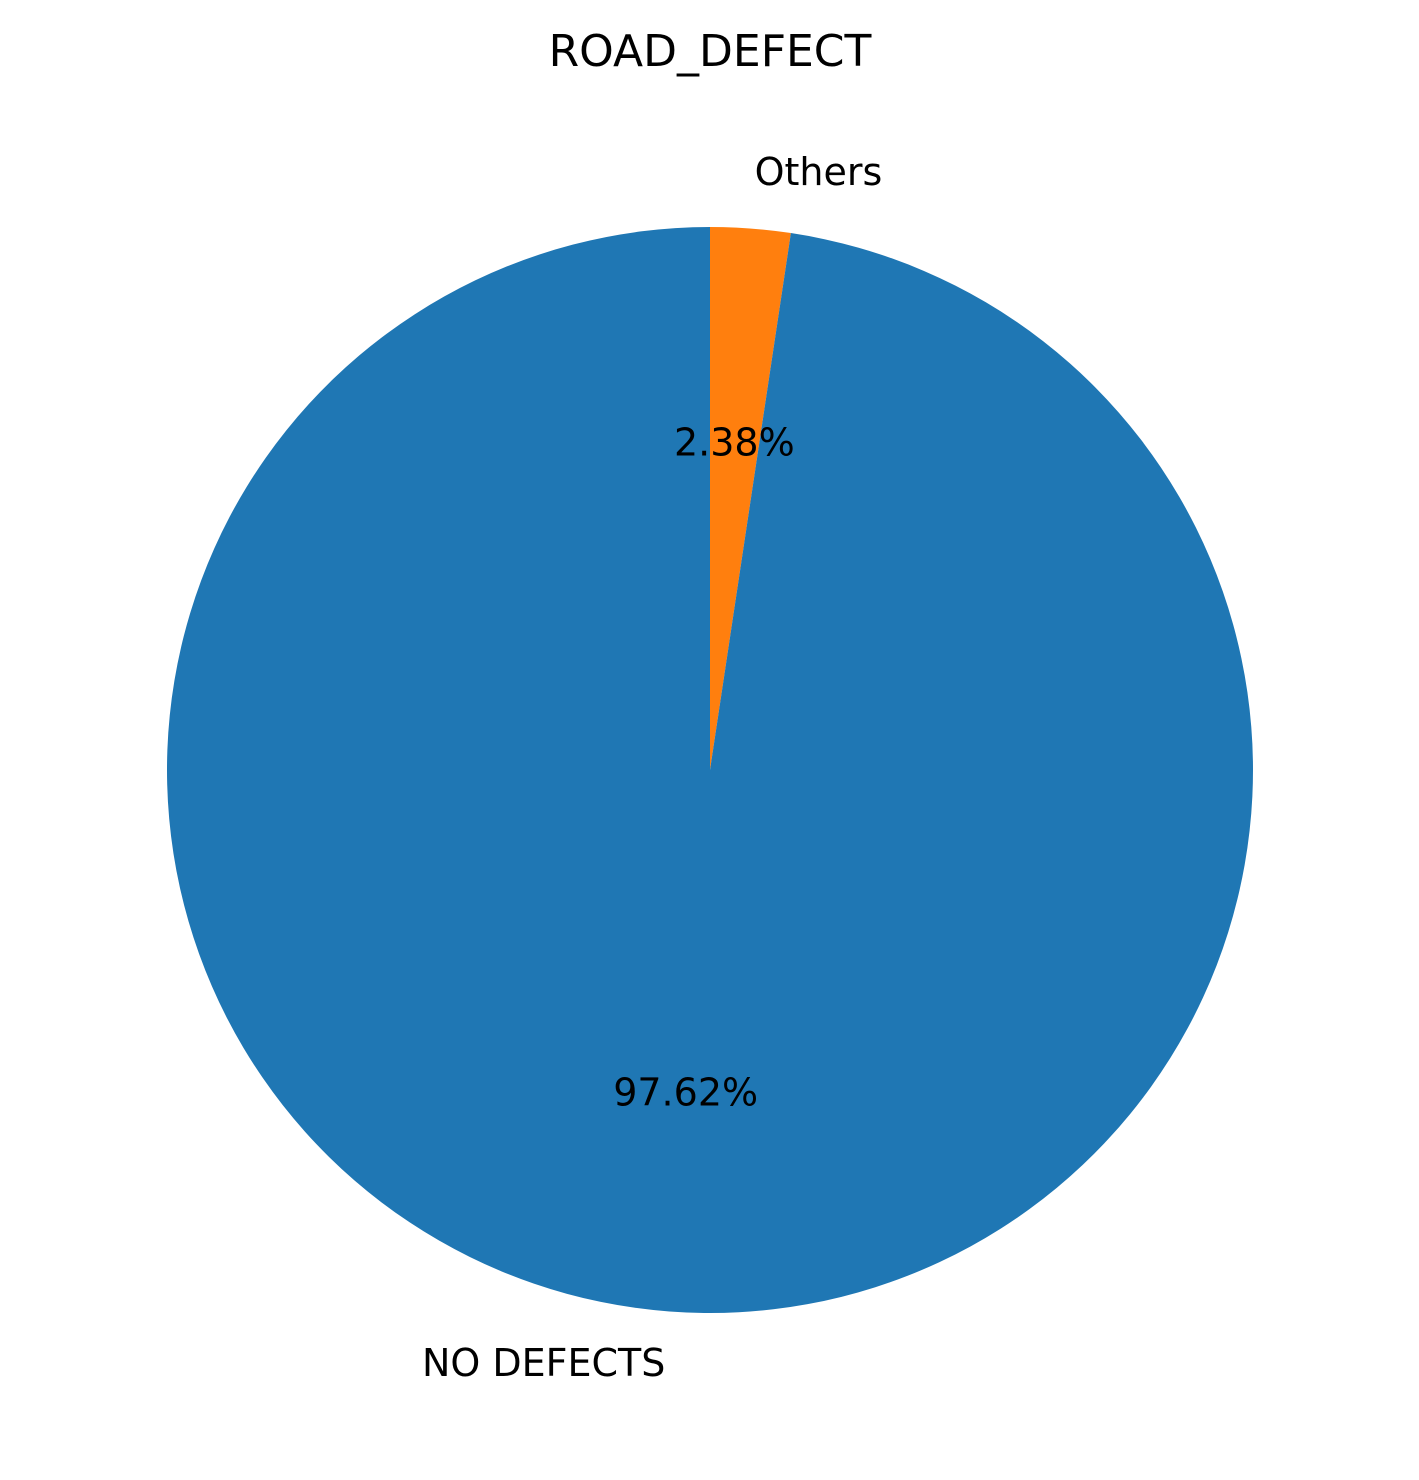 This screenshot has height=1480, width=1419. I want to click on slice-percent-label: 2.38%, so click(734, 443).